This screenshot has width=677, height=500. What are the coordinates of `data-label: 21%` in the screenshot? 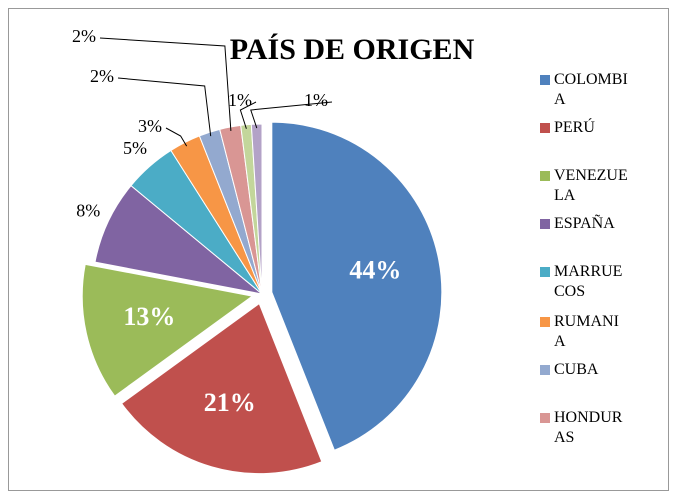 It's located at (230, 402).